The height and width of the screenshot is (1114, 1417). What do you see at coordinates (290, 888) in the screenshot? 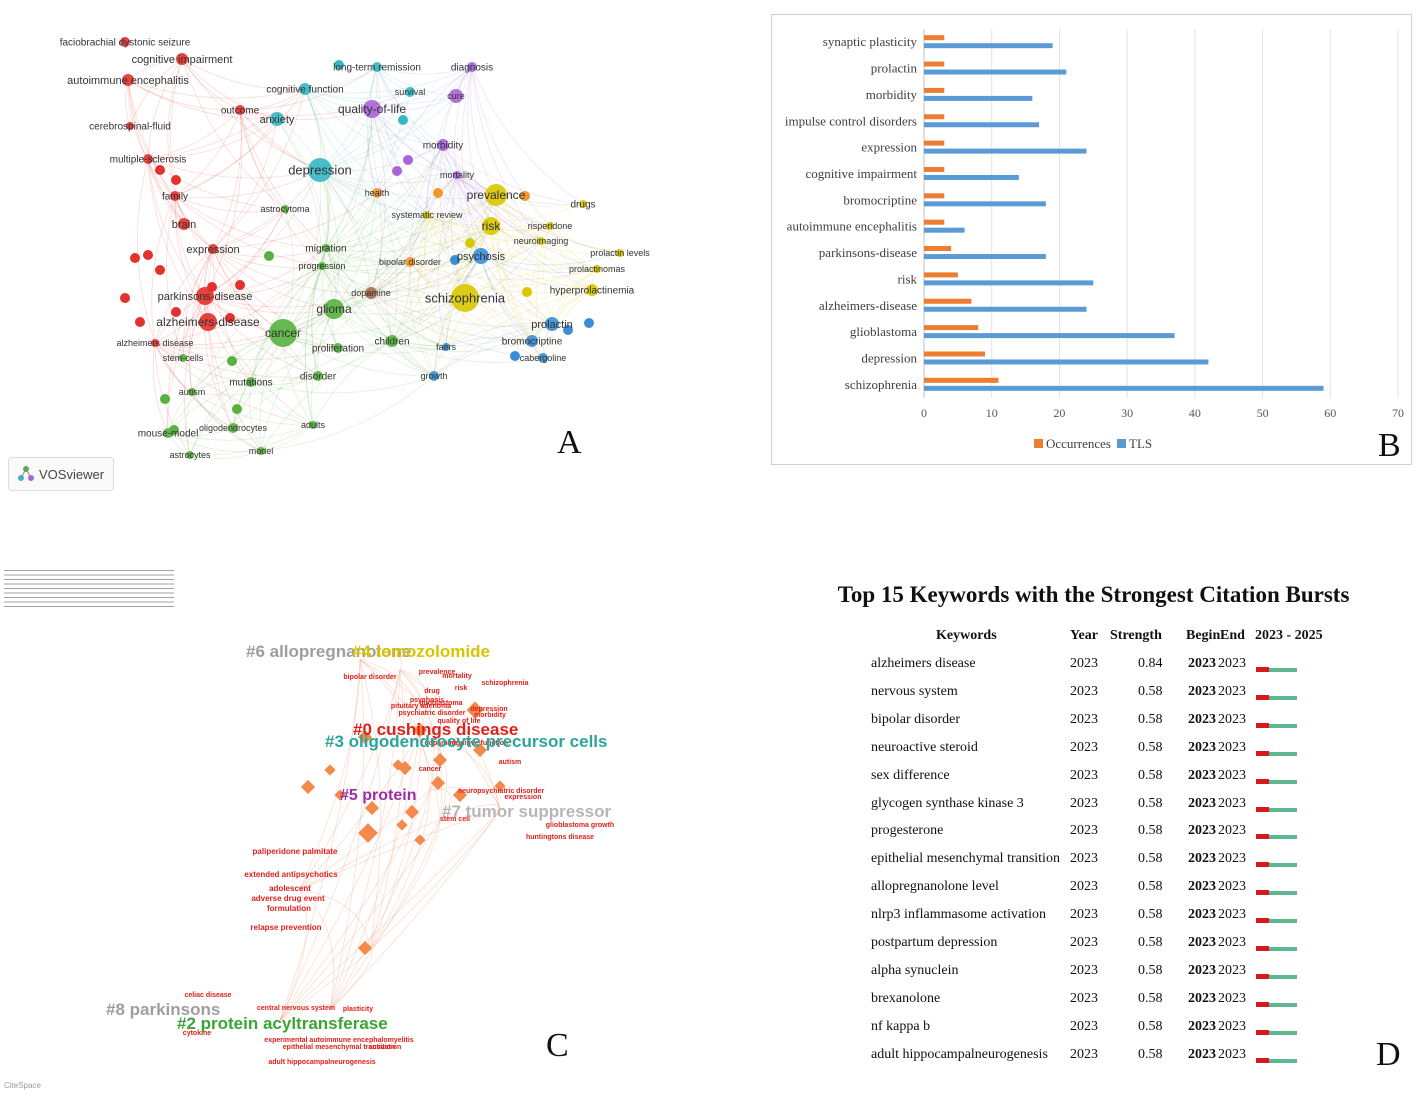
I see `citespace-term-adolescent: adolescent` at bounding box center [290, 888].